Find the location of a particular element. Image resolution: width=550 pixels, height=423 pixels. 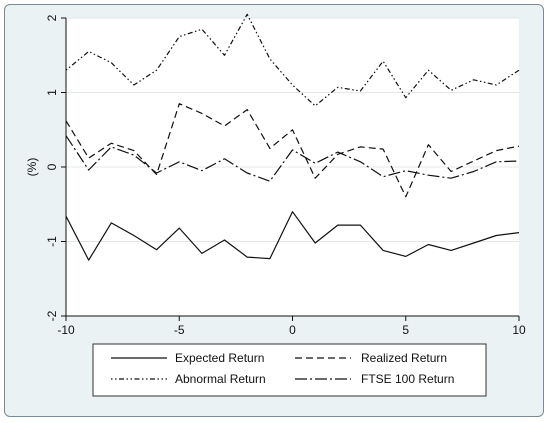

y-axis-title: (%) is located at coordinates (32, 167).